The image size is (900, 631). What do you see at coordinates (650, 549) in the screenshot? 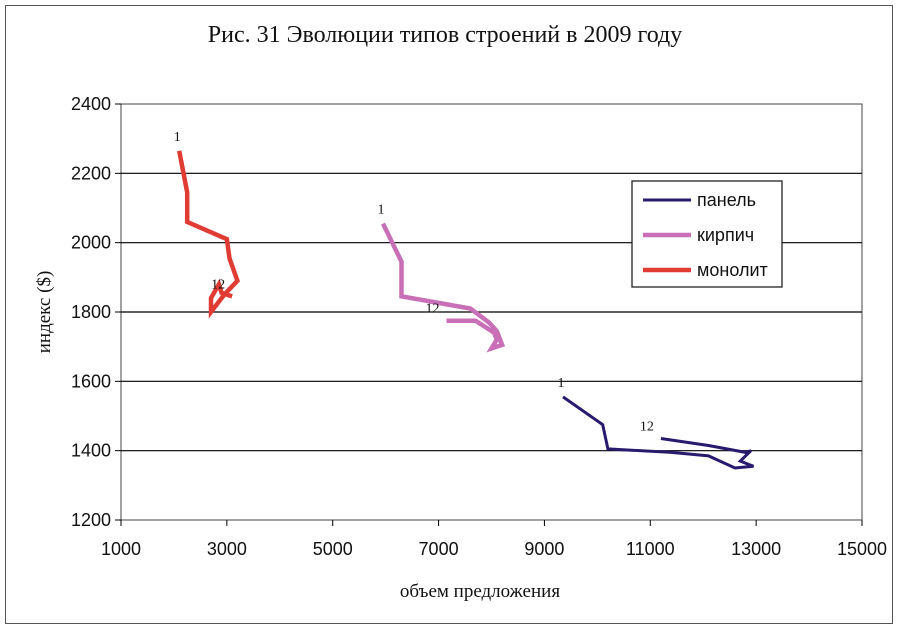
I see `x-tick-label: 11000` at bounding box center [650, 549].